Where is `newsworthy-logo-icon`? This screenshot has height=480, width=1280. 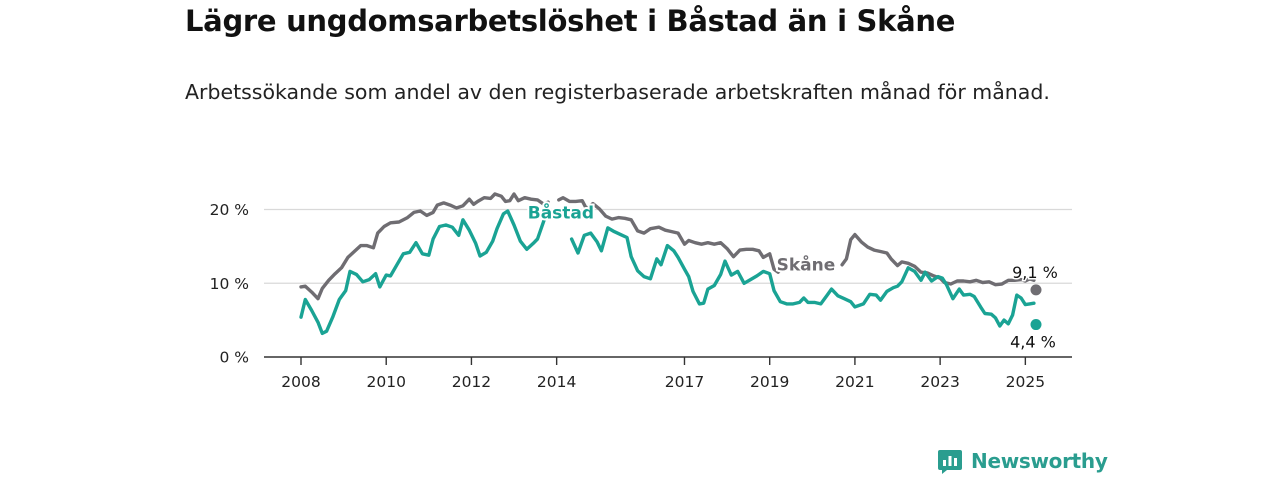
newsworthy-logo-icon is located at coordinates (950, 462).